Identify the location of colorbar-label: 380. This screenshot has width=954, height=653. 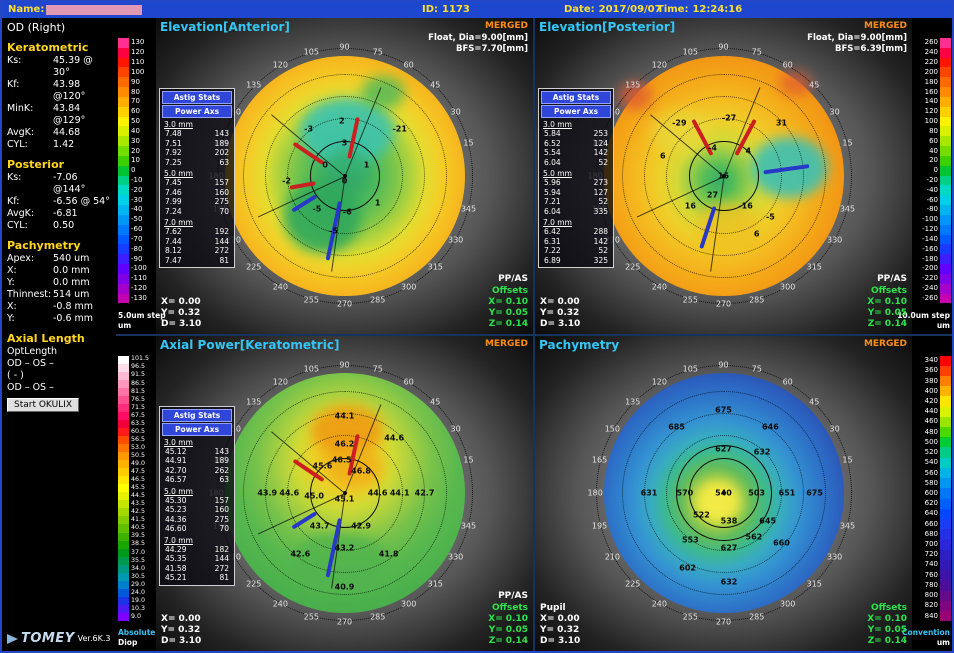
(931, 380).